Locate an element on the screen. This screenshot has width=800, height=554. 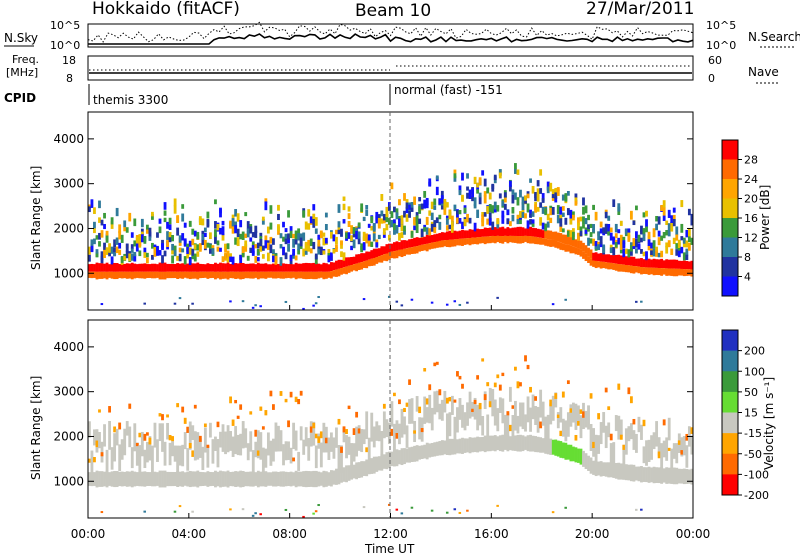
colorbar-tick: 100 is located at coordinates (754, 371).